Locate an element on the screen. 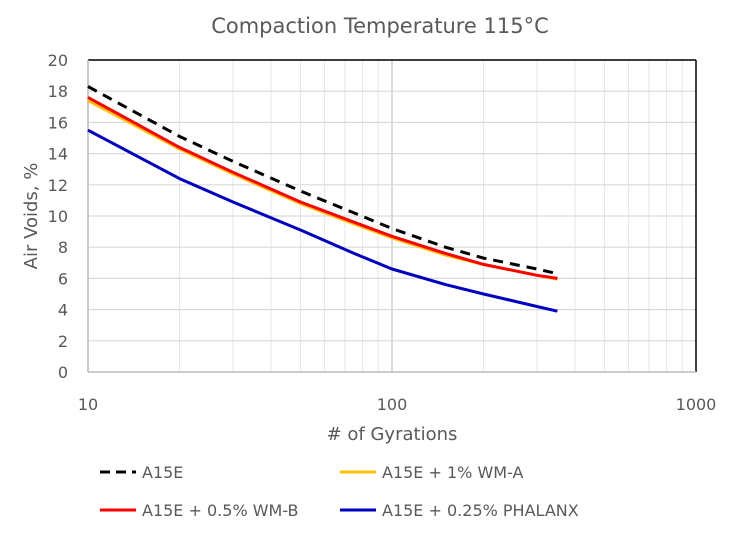  y-tick-label: 12 is located at coordinates (58, 185).